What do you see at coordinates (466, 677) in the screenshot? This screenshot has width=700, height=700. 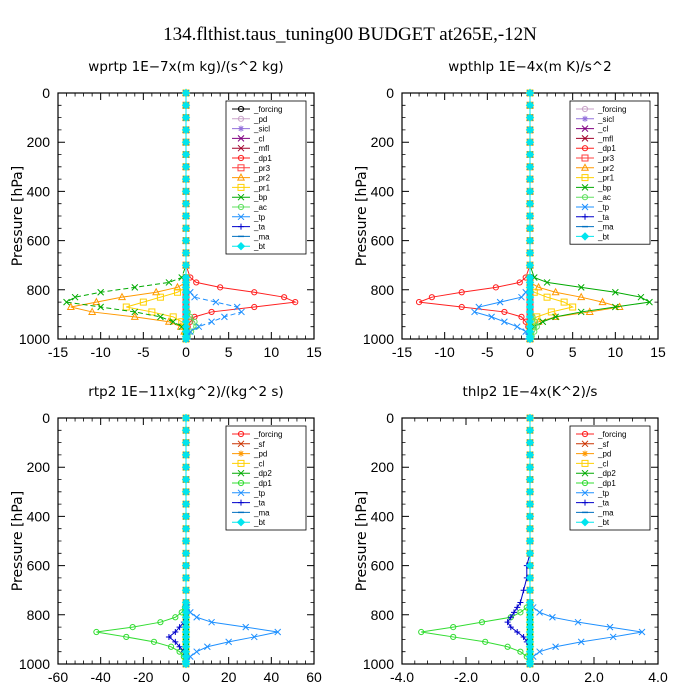 I see `x-tick-label: -2.0` at bounding box center [466, 677].